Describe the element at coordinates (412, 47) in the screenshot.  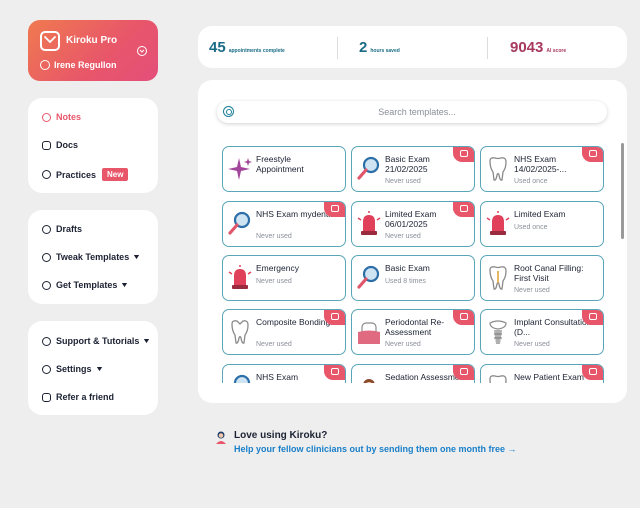
I see `stats-card` at that location.